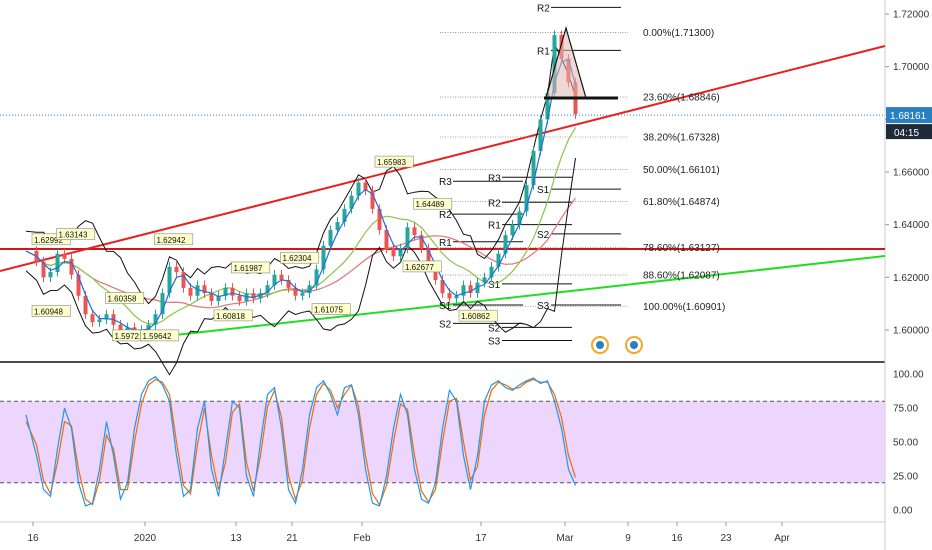 This screenshot has width=932, height=550. What do you see at coordinates (565, 538) in the screenshot?
I see `time-tick-label: Mar` at bounding box center [565, 538].